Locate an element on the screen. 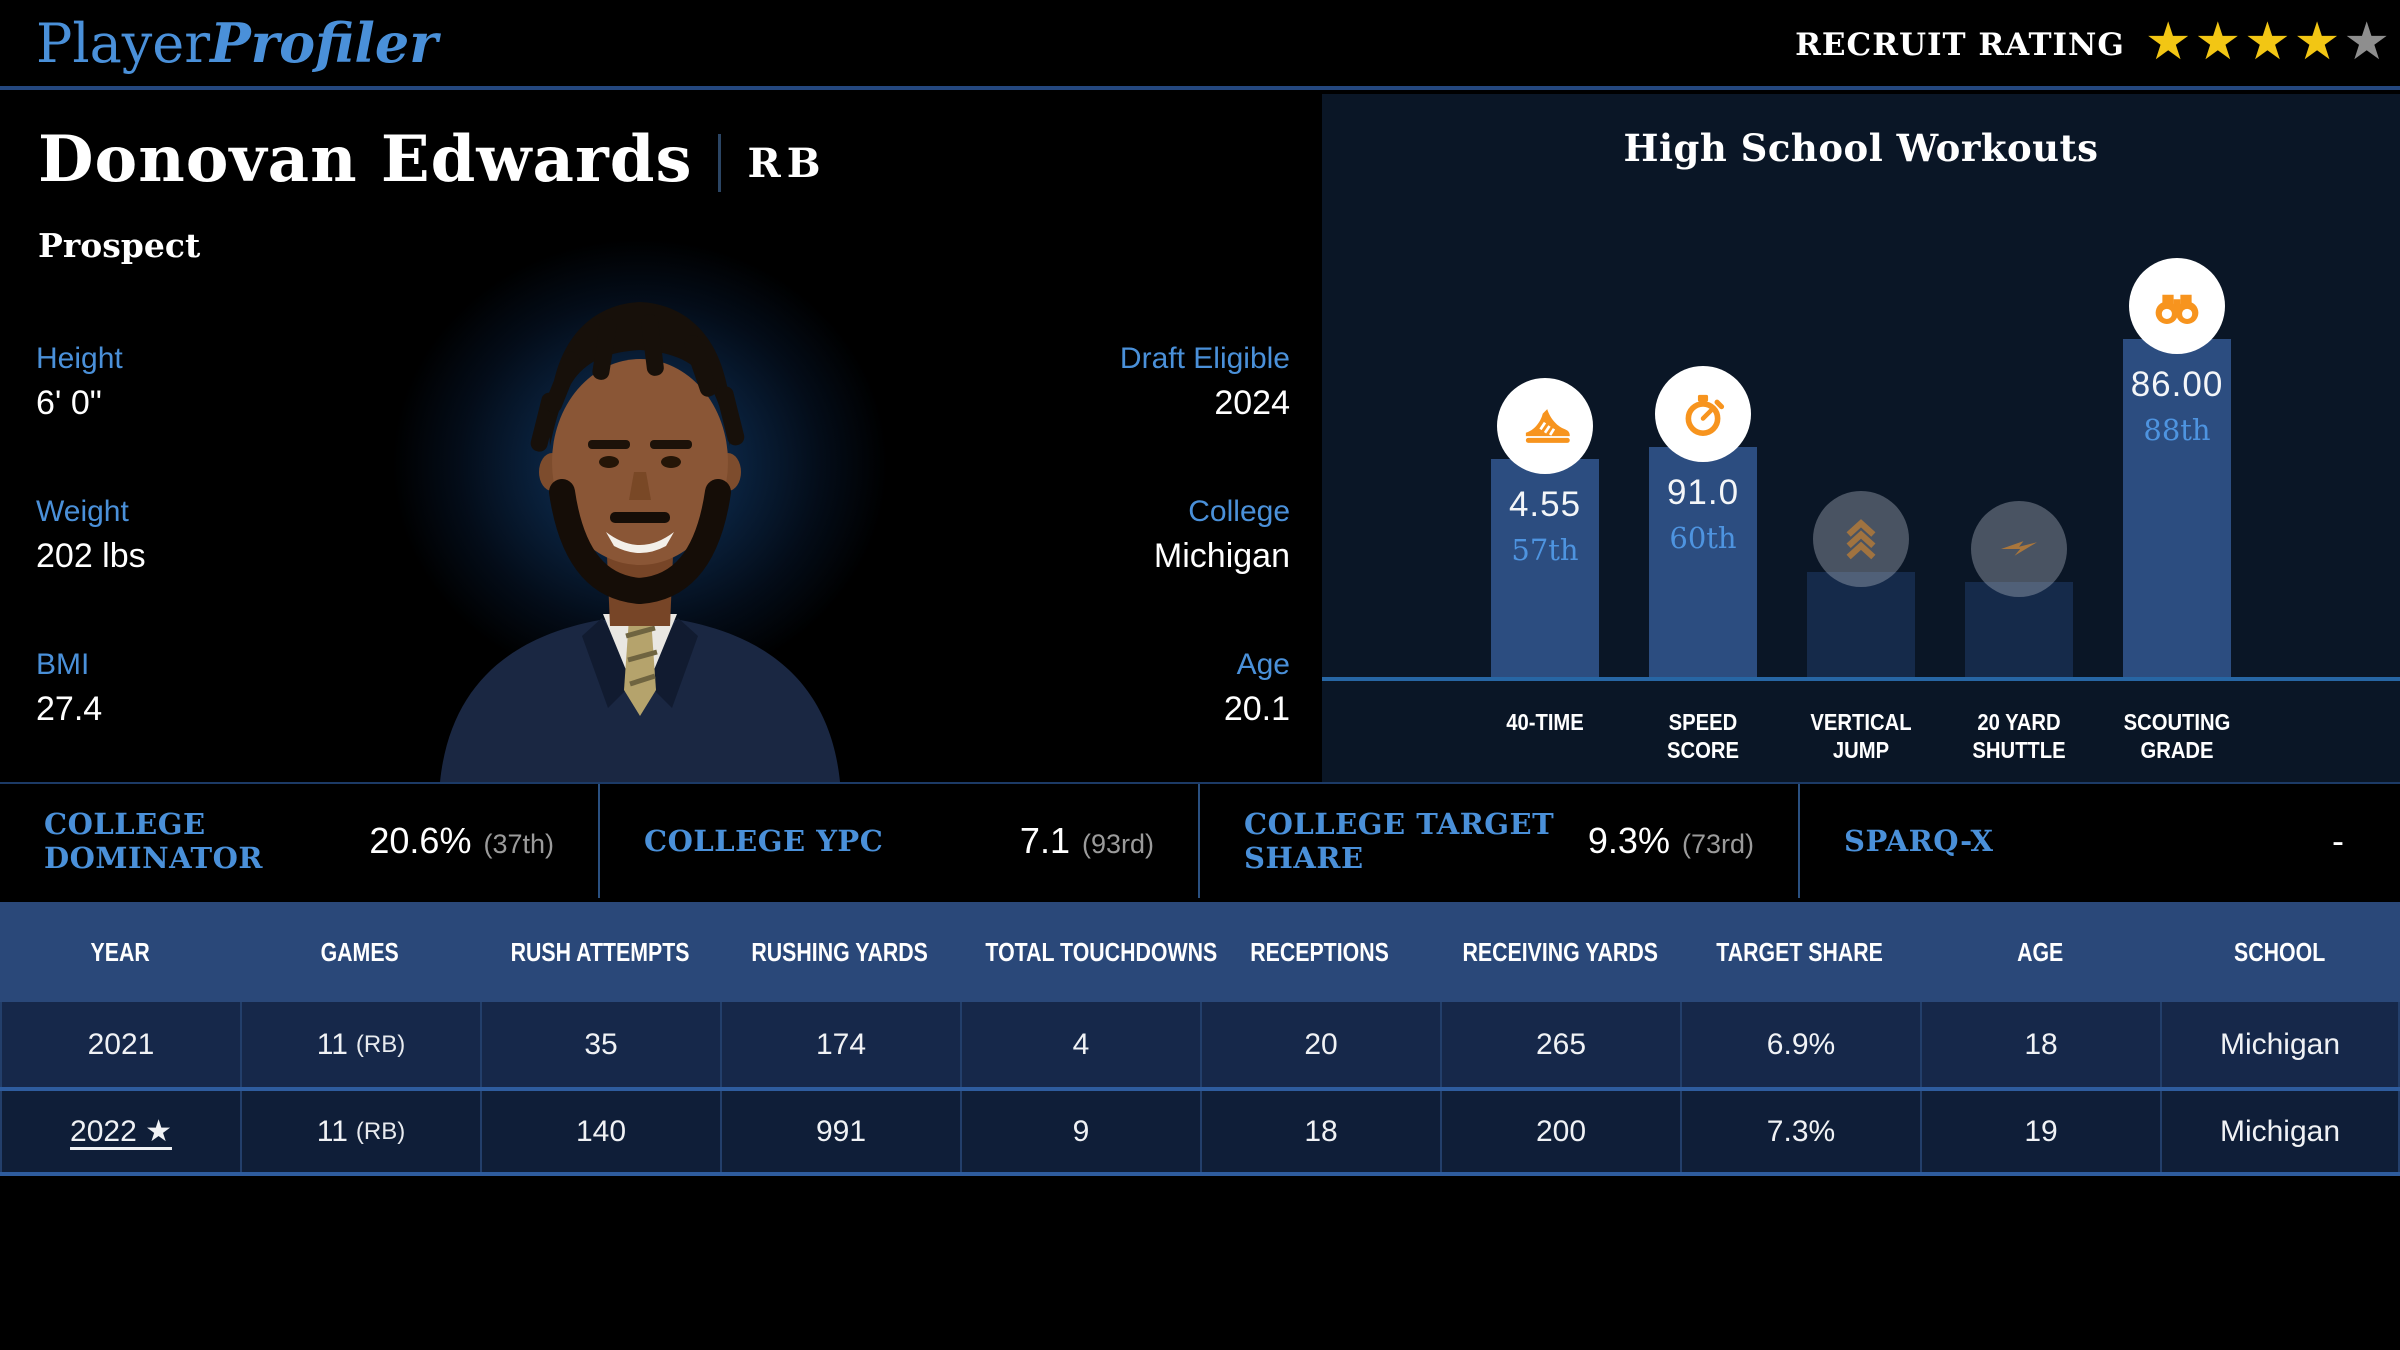 The width and height of the screenshot is (2400, 1350). stat-sparq-x: SPARQ-X - is located at coordinates (2100, 841).